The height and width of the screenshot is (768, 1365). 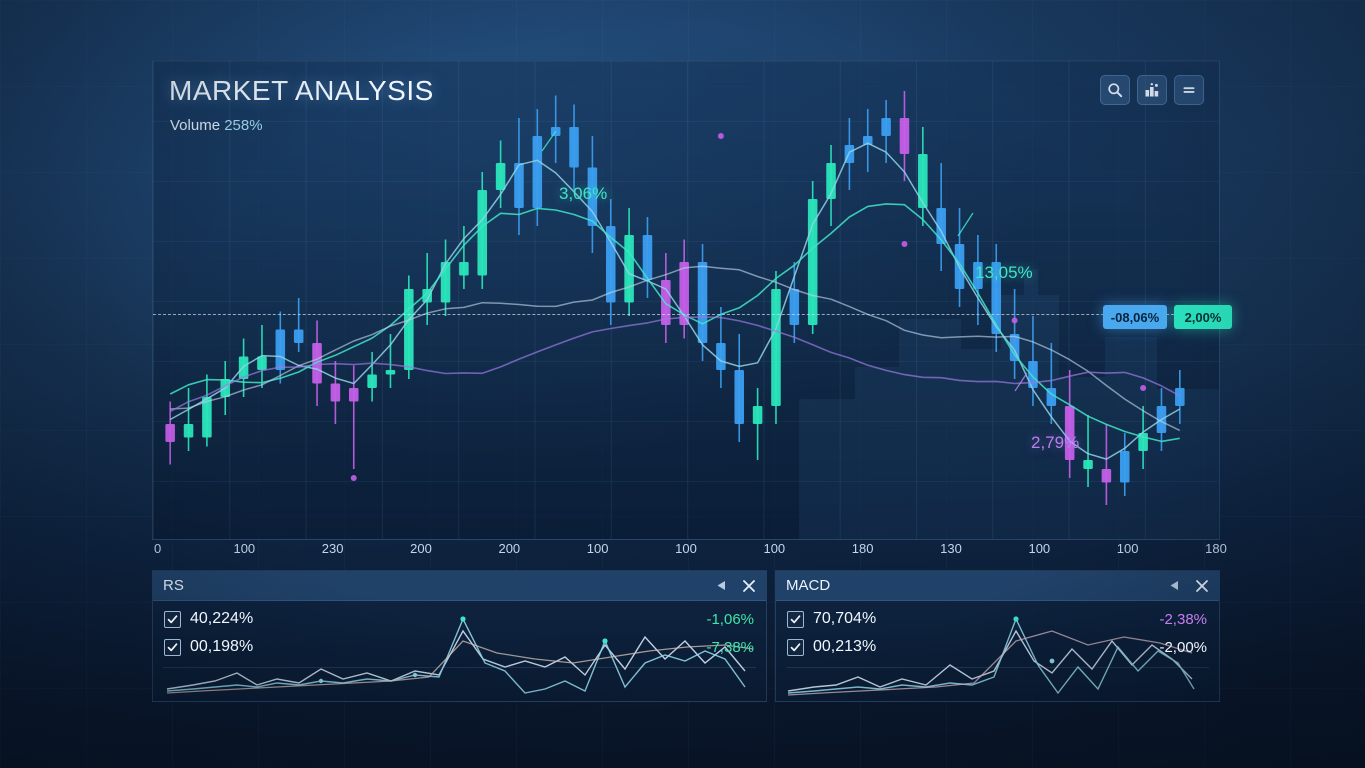 What do you see at coordinates (195, 125) in the screenshot?
I see `volume-text: Volume` at bounding box center [195, 125].